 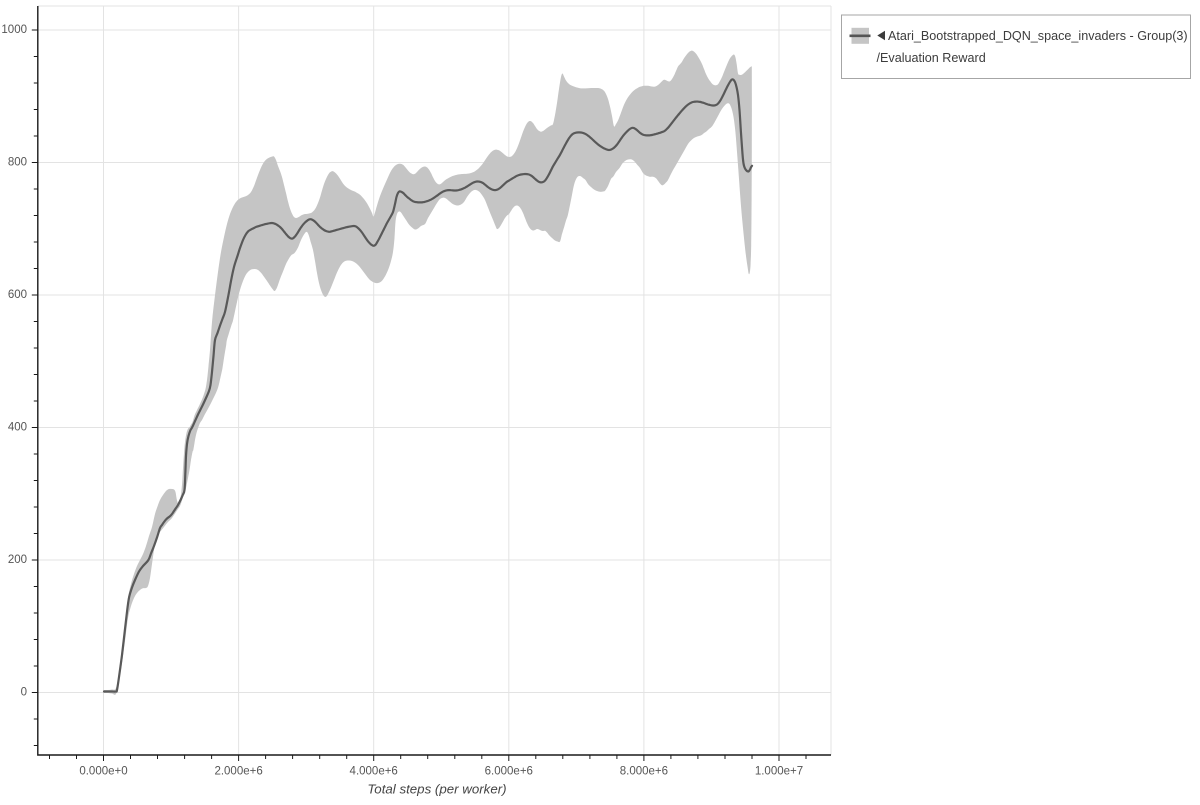 I want to click on svg-text: 8.000e+6, so click(x=644, y=771).